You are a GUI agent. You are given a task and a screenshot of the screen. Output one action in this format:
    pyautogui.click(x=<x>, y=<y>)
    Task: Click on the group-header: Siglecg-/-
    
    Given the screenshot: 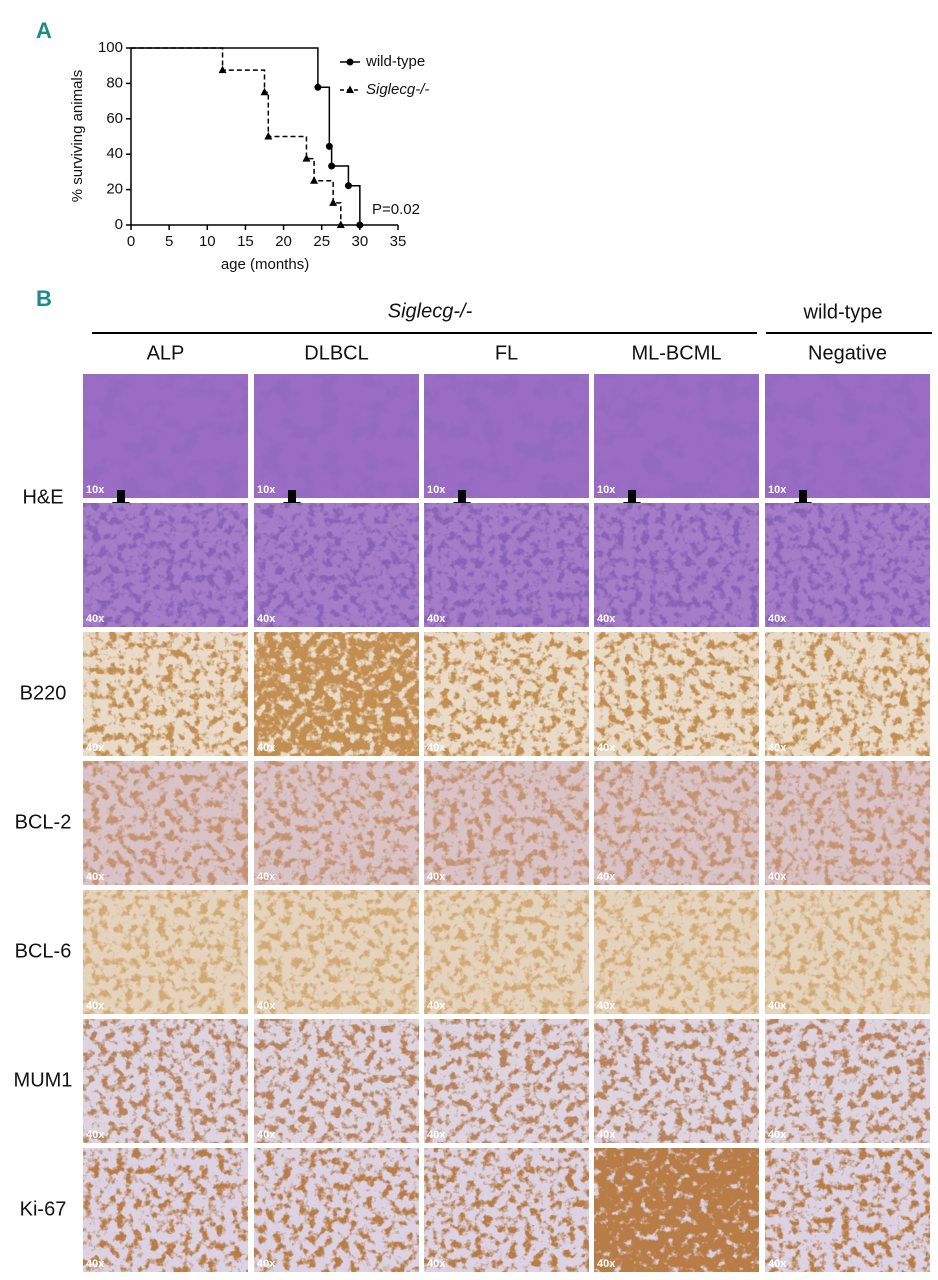 What is the action you would take?
    pyautogui.click(x=430, y=311)
    